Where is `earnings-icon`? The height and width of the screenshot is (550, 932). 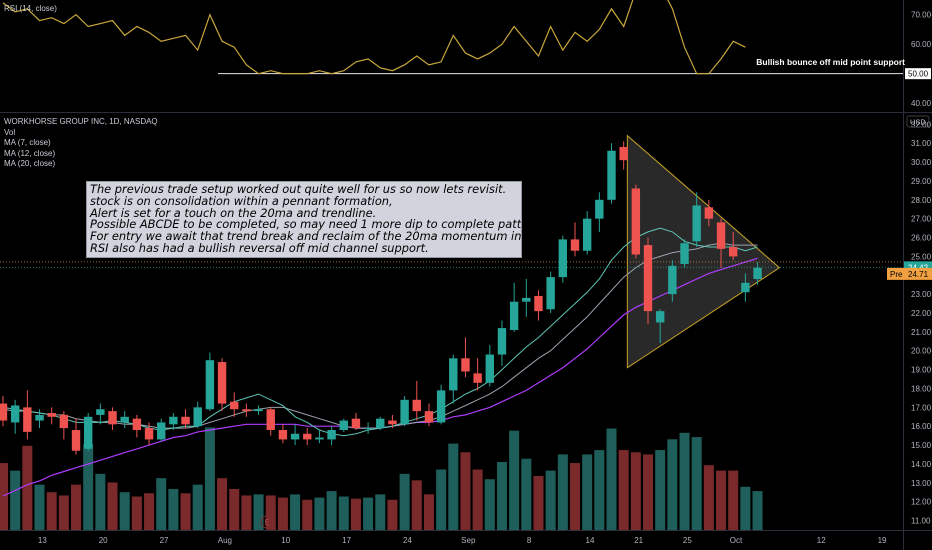
earnings-icon is located at coordinates (267, 522).